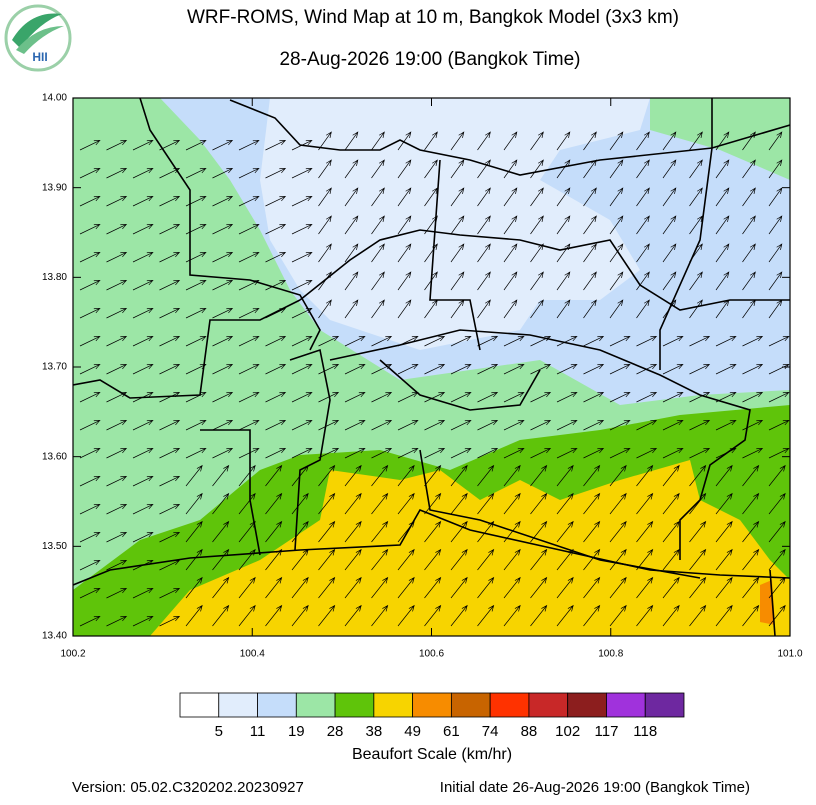 The image size is (816, 805). Describe the element at coordinates (335, 731) in the screenshot. I see `colorbar-label: 28` at that location.